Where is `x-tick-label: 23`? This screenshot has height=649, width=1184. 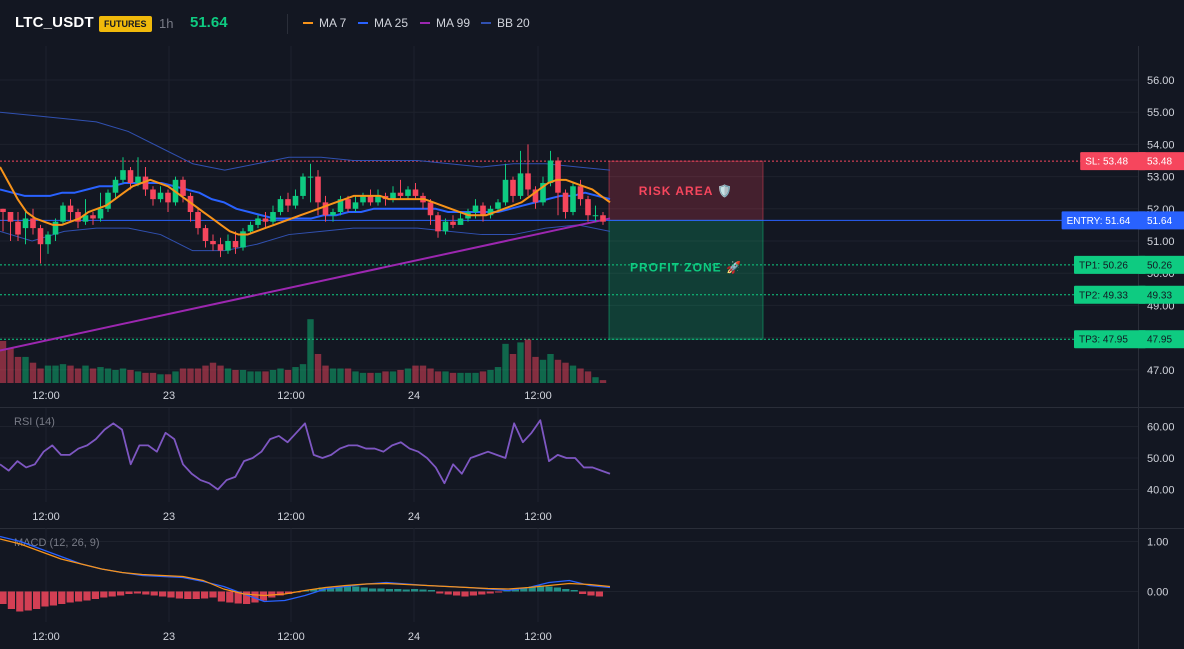 x-tick-label: 23 is located at coordinates (169, 517).